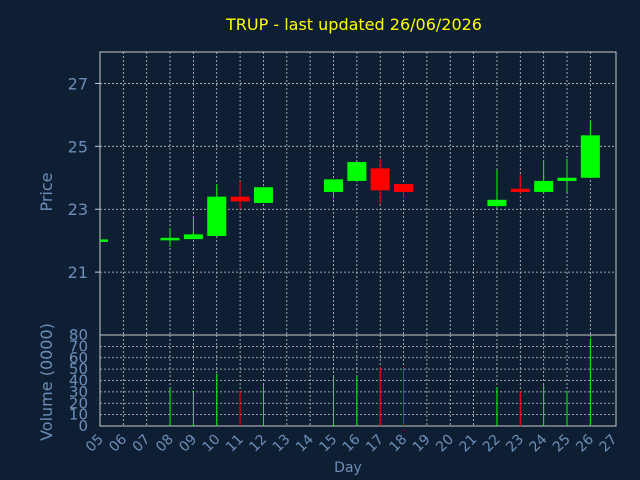  I want to click on x-tick-label: 21, so click(469, 444).